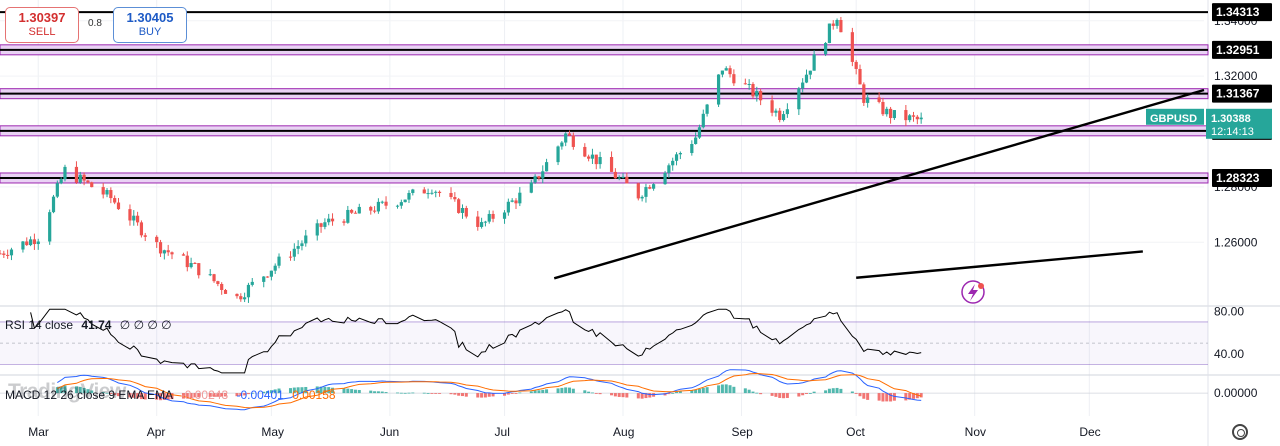  What do you see at coordinates (42, 25) in the screenshot?
I see `sell-button: 1.30397 SELL` at bounding box center [42, 25].